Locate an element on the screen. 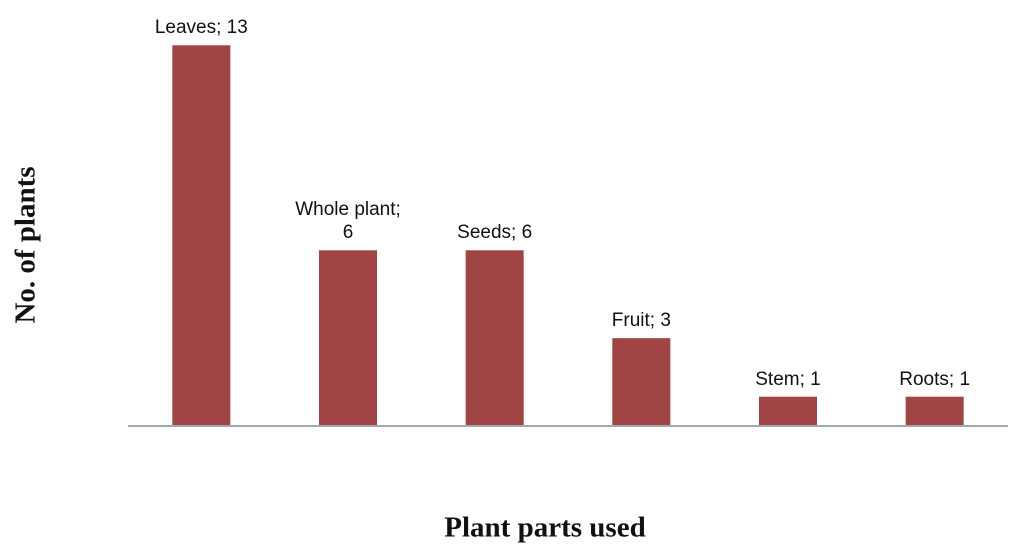 This screenshot has width=1010, height=553. x-axis-title: Plant parts used is located at coordinates (544, 528).